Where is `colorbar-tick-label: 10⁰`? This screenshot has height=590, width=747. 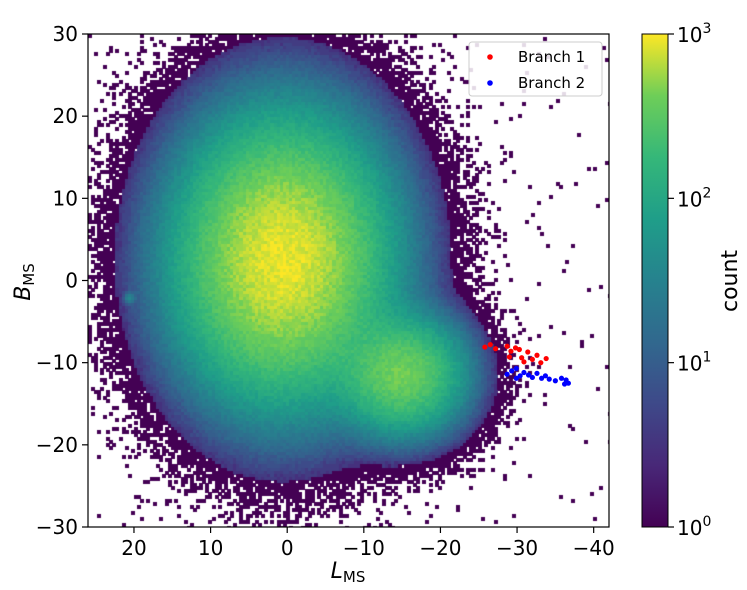 colorbar-tick-label: 10⁰ is located at coordinates (694, 527).